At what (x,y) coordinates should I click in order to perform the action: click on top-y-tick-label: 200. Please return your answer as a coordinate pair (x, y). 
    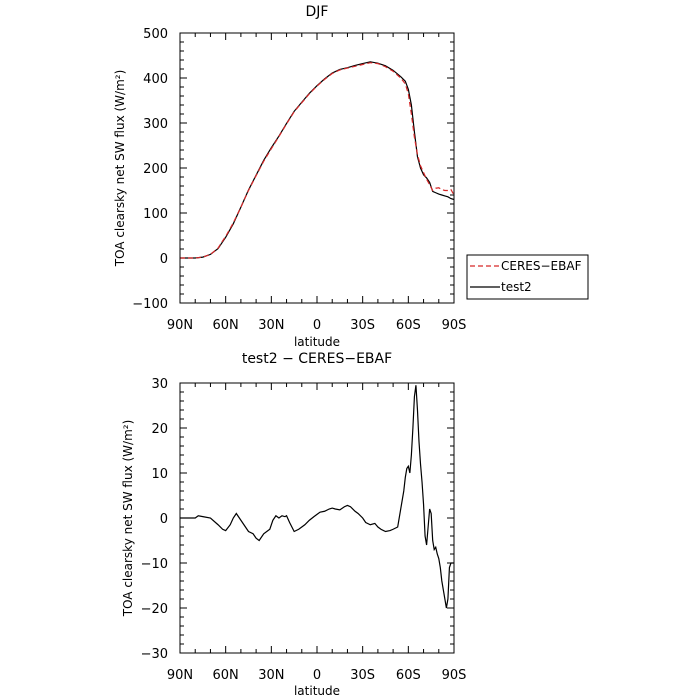
    Looking at the image, I should click on (155, 169).